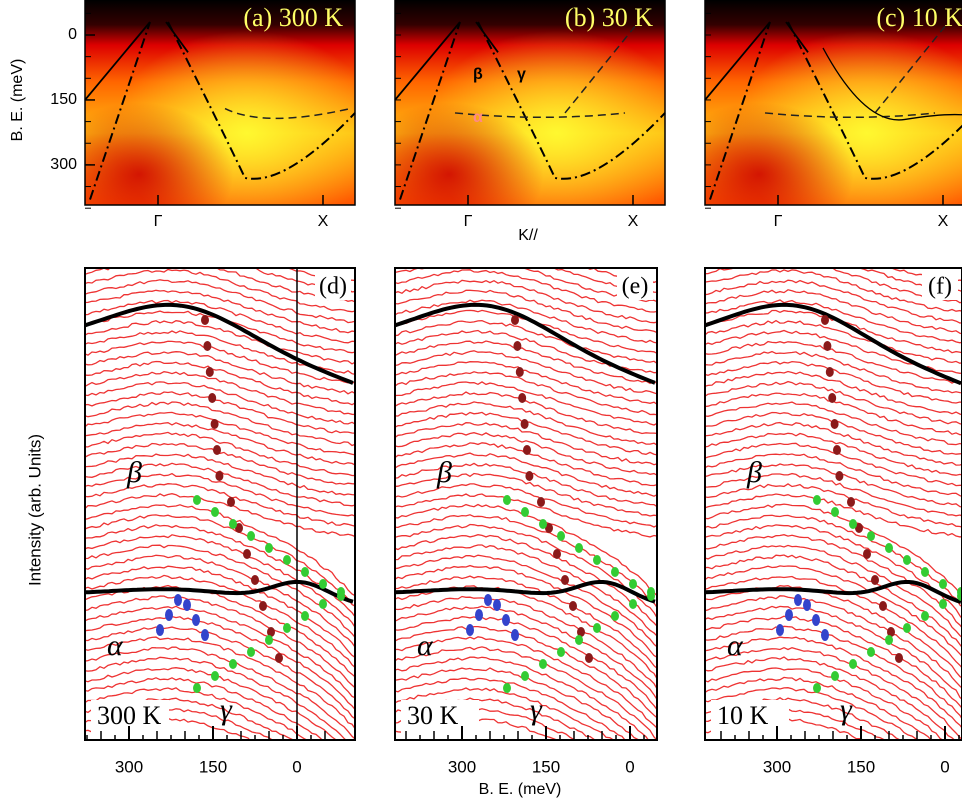 This screenshot has width=962, height=805. I want to click on x-tick-label: 300, so click(129, 766).